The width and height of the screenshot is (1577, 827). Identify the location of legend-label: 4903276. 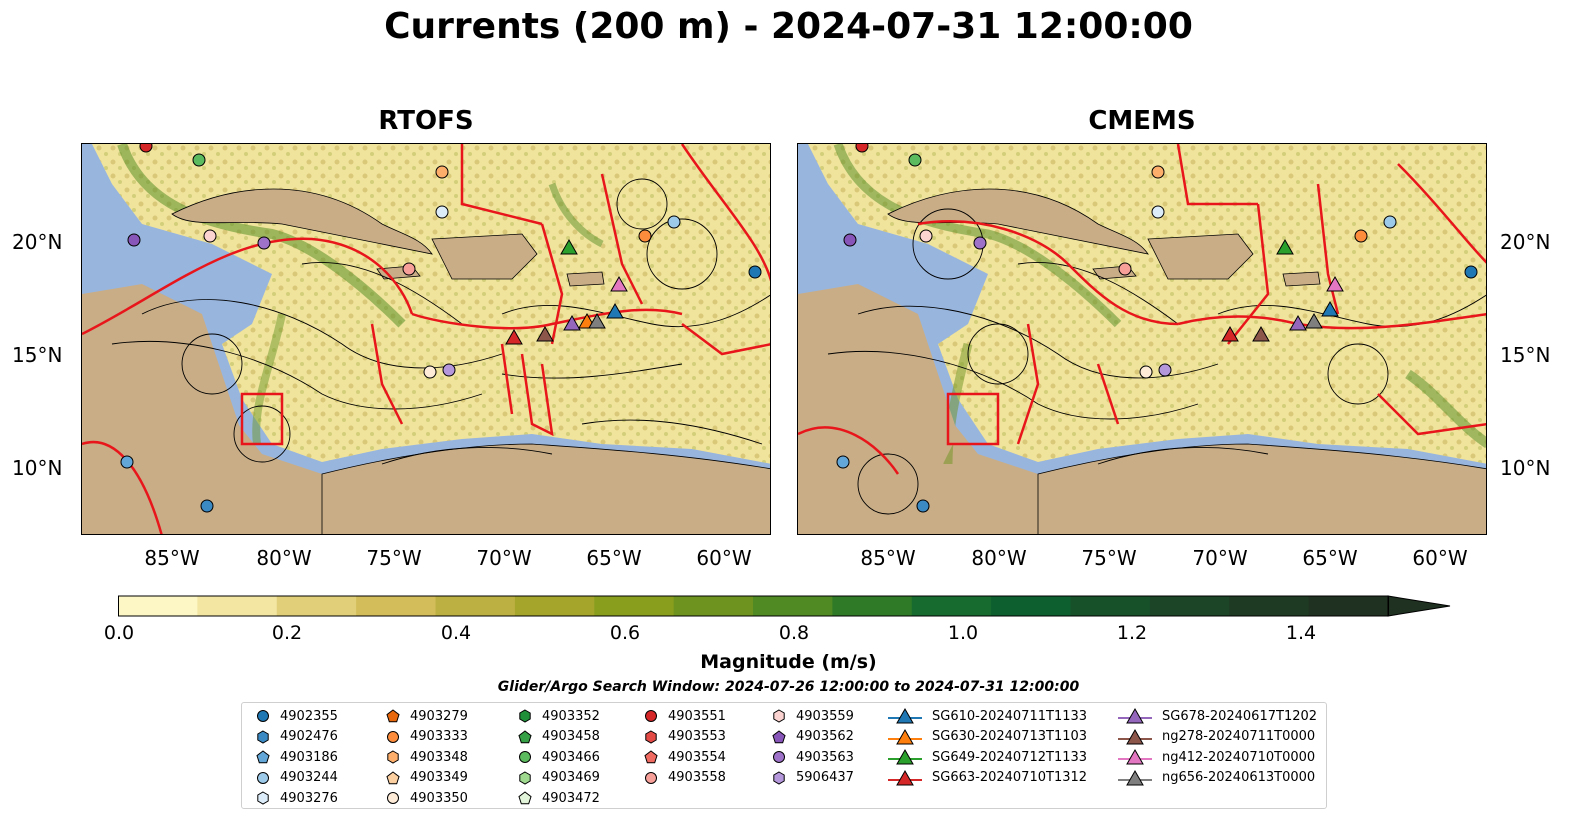
(309, 798).